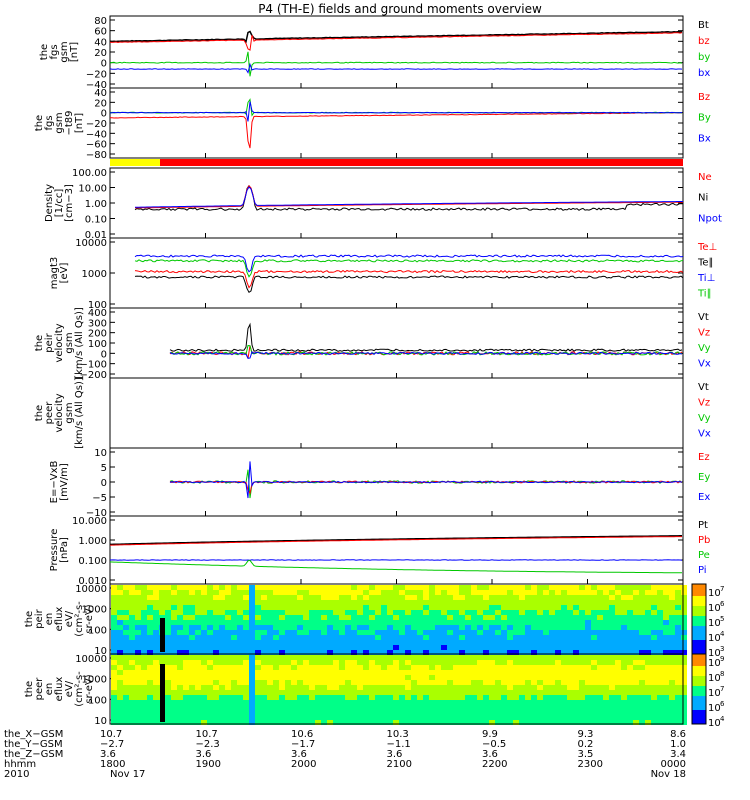 The height and width of the screenshot is (800, 750). What do you see at coordinates (33, 734) in the screenshot?
I see `xaxis-row-label: the_X−GSM` at bounding box center [33, 734].